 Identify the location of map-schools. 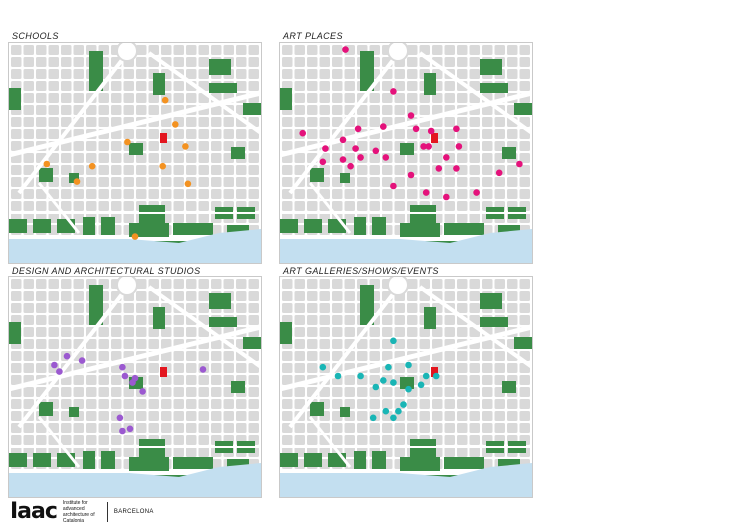
(135, 153).